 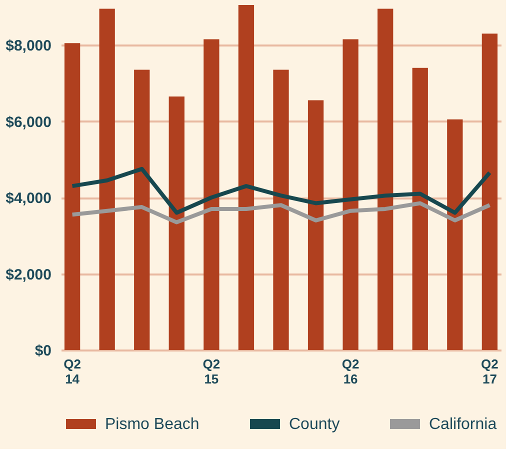 What do you see at coordinates (29, 199) in the screenshot?
I see `y-tick-label: $4,000` at bounding box center [29, 199].